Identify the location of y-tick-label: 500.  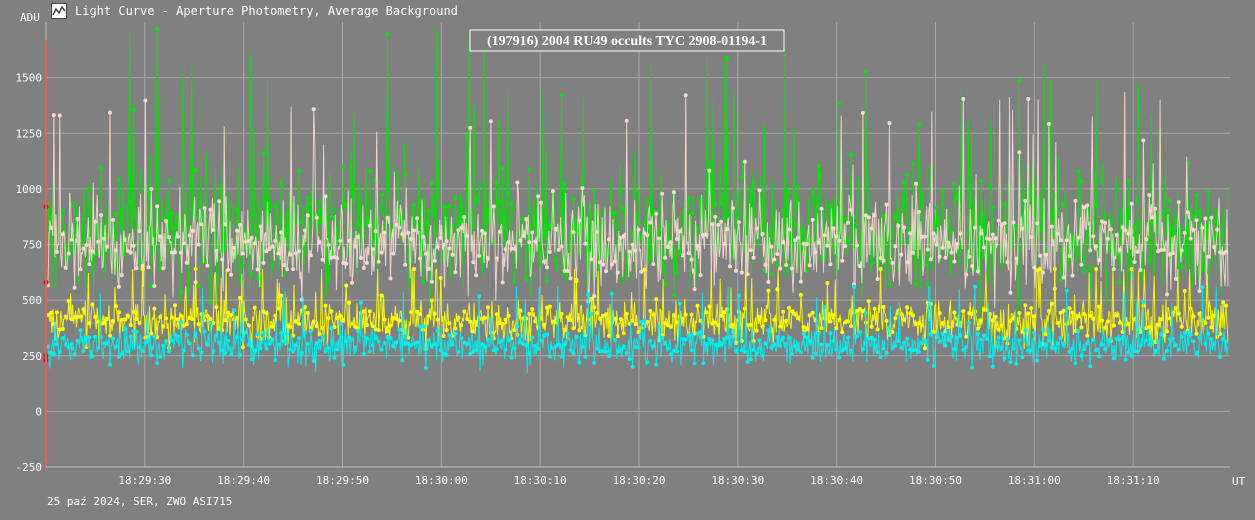
(32, 300).